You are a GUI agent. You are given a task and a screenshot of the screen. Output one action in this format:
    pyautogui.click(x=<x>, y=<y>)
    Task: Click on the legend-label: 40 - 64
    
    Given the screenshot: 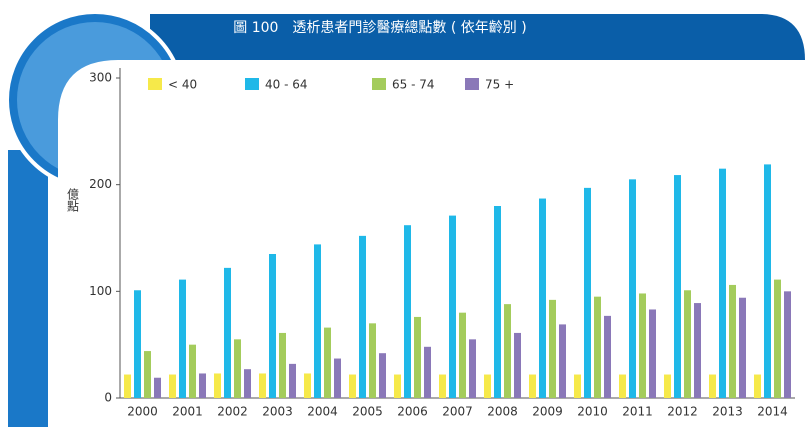 What is the action you would take?
    pyautogui.click(x=286, y=85)
    